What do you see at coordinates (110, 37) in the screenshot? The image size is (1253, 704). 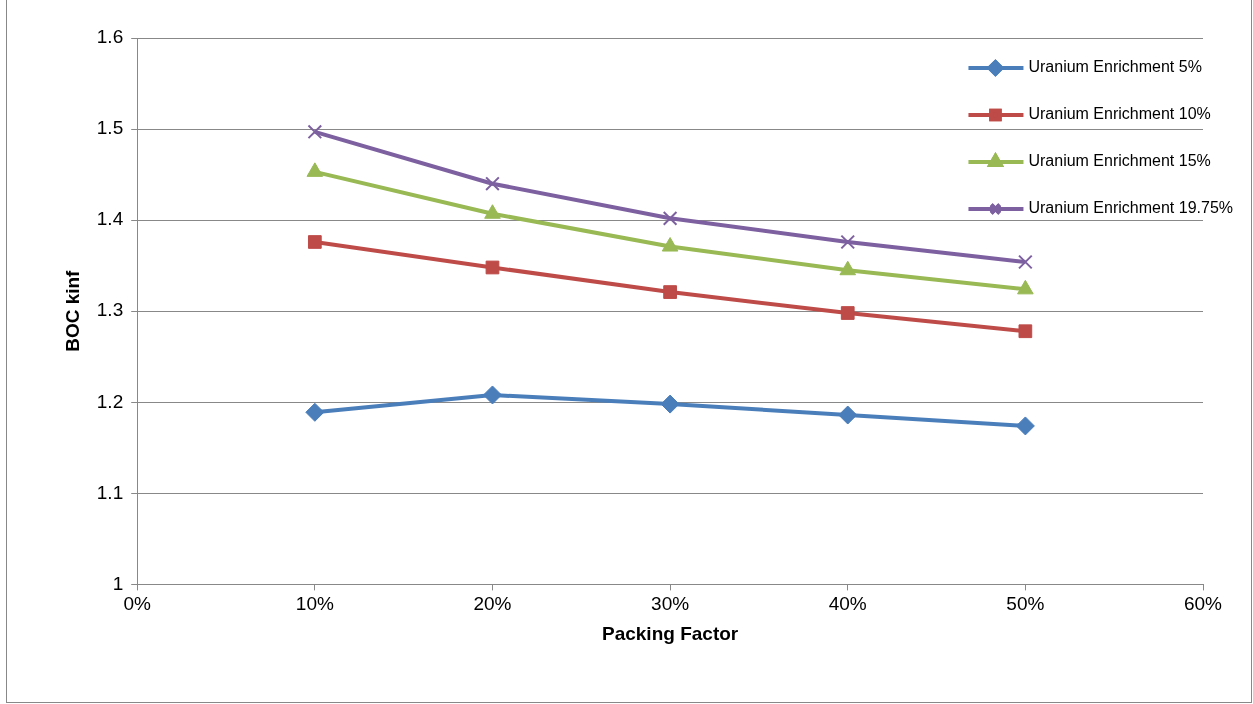 I see `y-tick-label: 1.6` at bounding box center [110, 37].